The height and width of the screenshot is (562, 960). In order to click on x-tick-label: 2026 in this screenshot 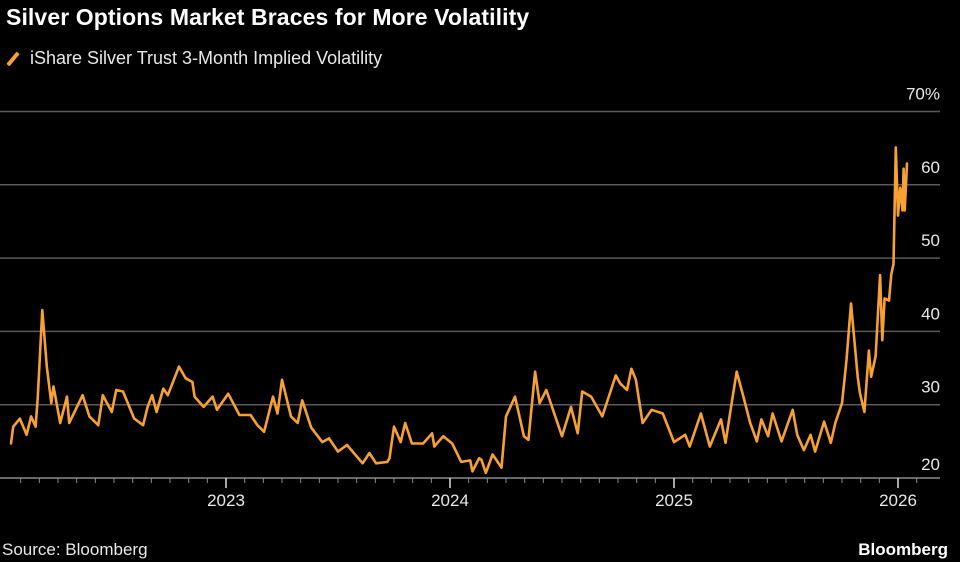, I will do `click(898, 500)`.